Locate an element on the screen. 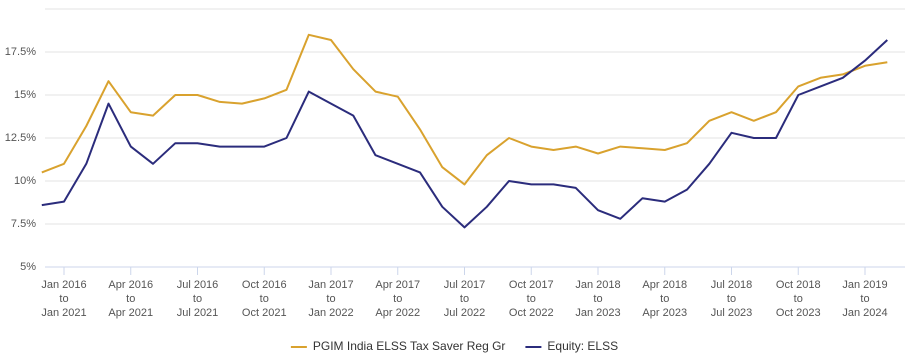 The image size is (909, 359). x-tick-label: Oct 2016 to Oct 2021 is located at coordinates (264, 299).